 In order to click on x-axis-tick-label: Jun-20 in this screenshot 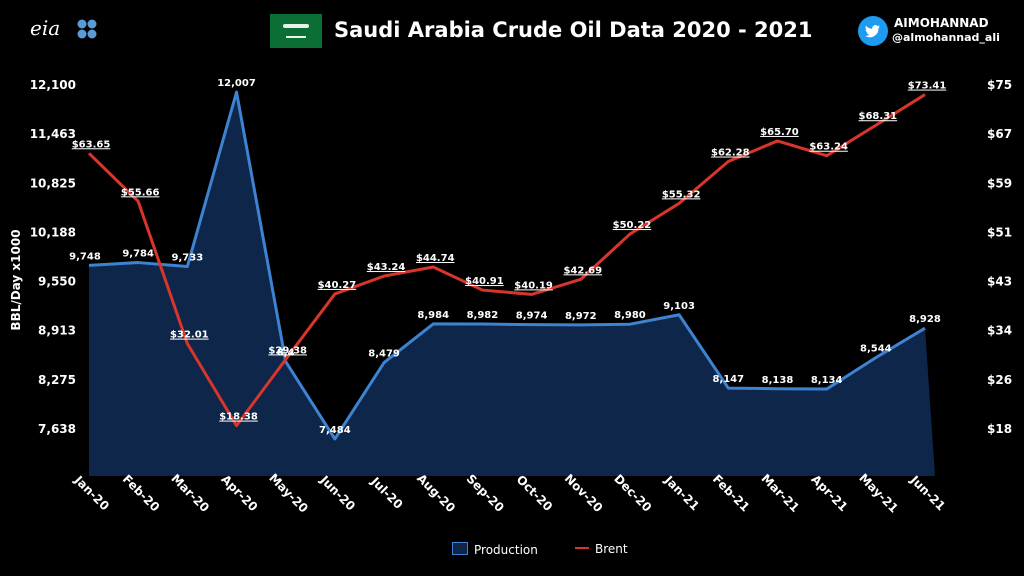, I will do `click(337, 492)`.